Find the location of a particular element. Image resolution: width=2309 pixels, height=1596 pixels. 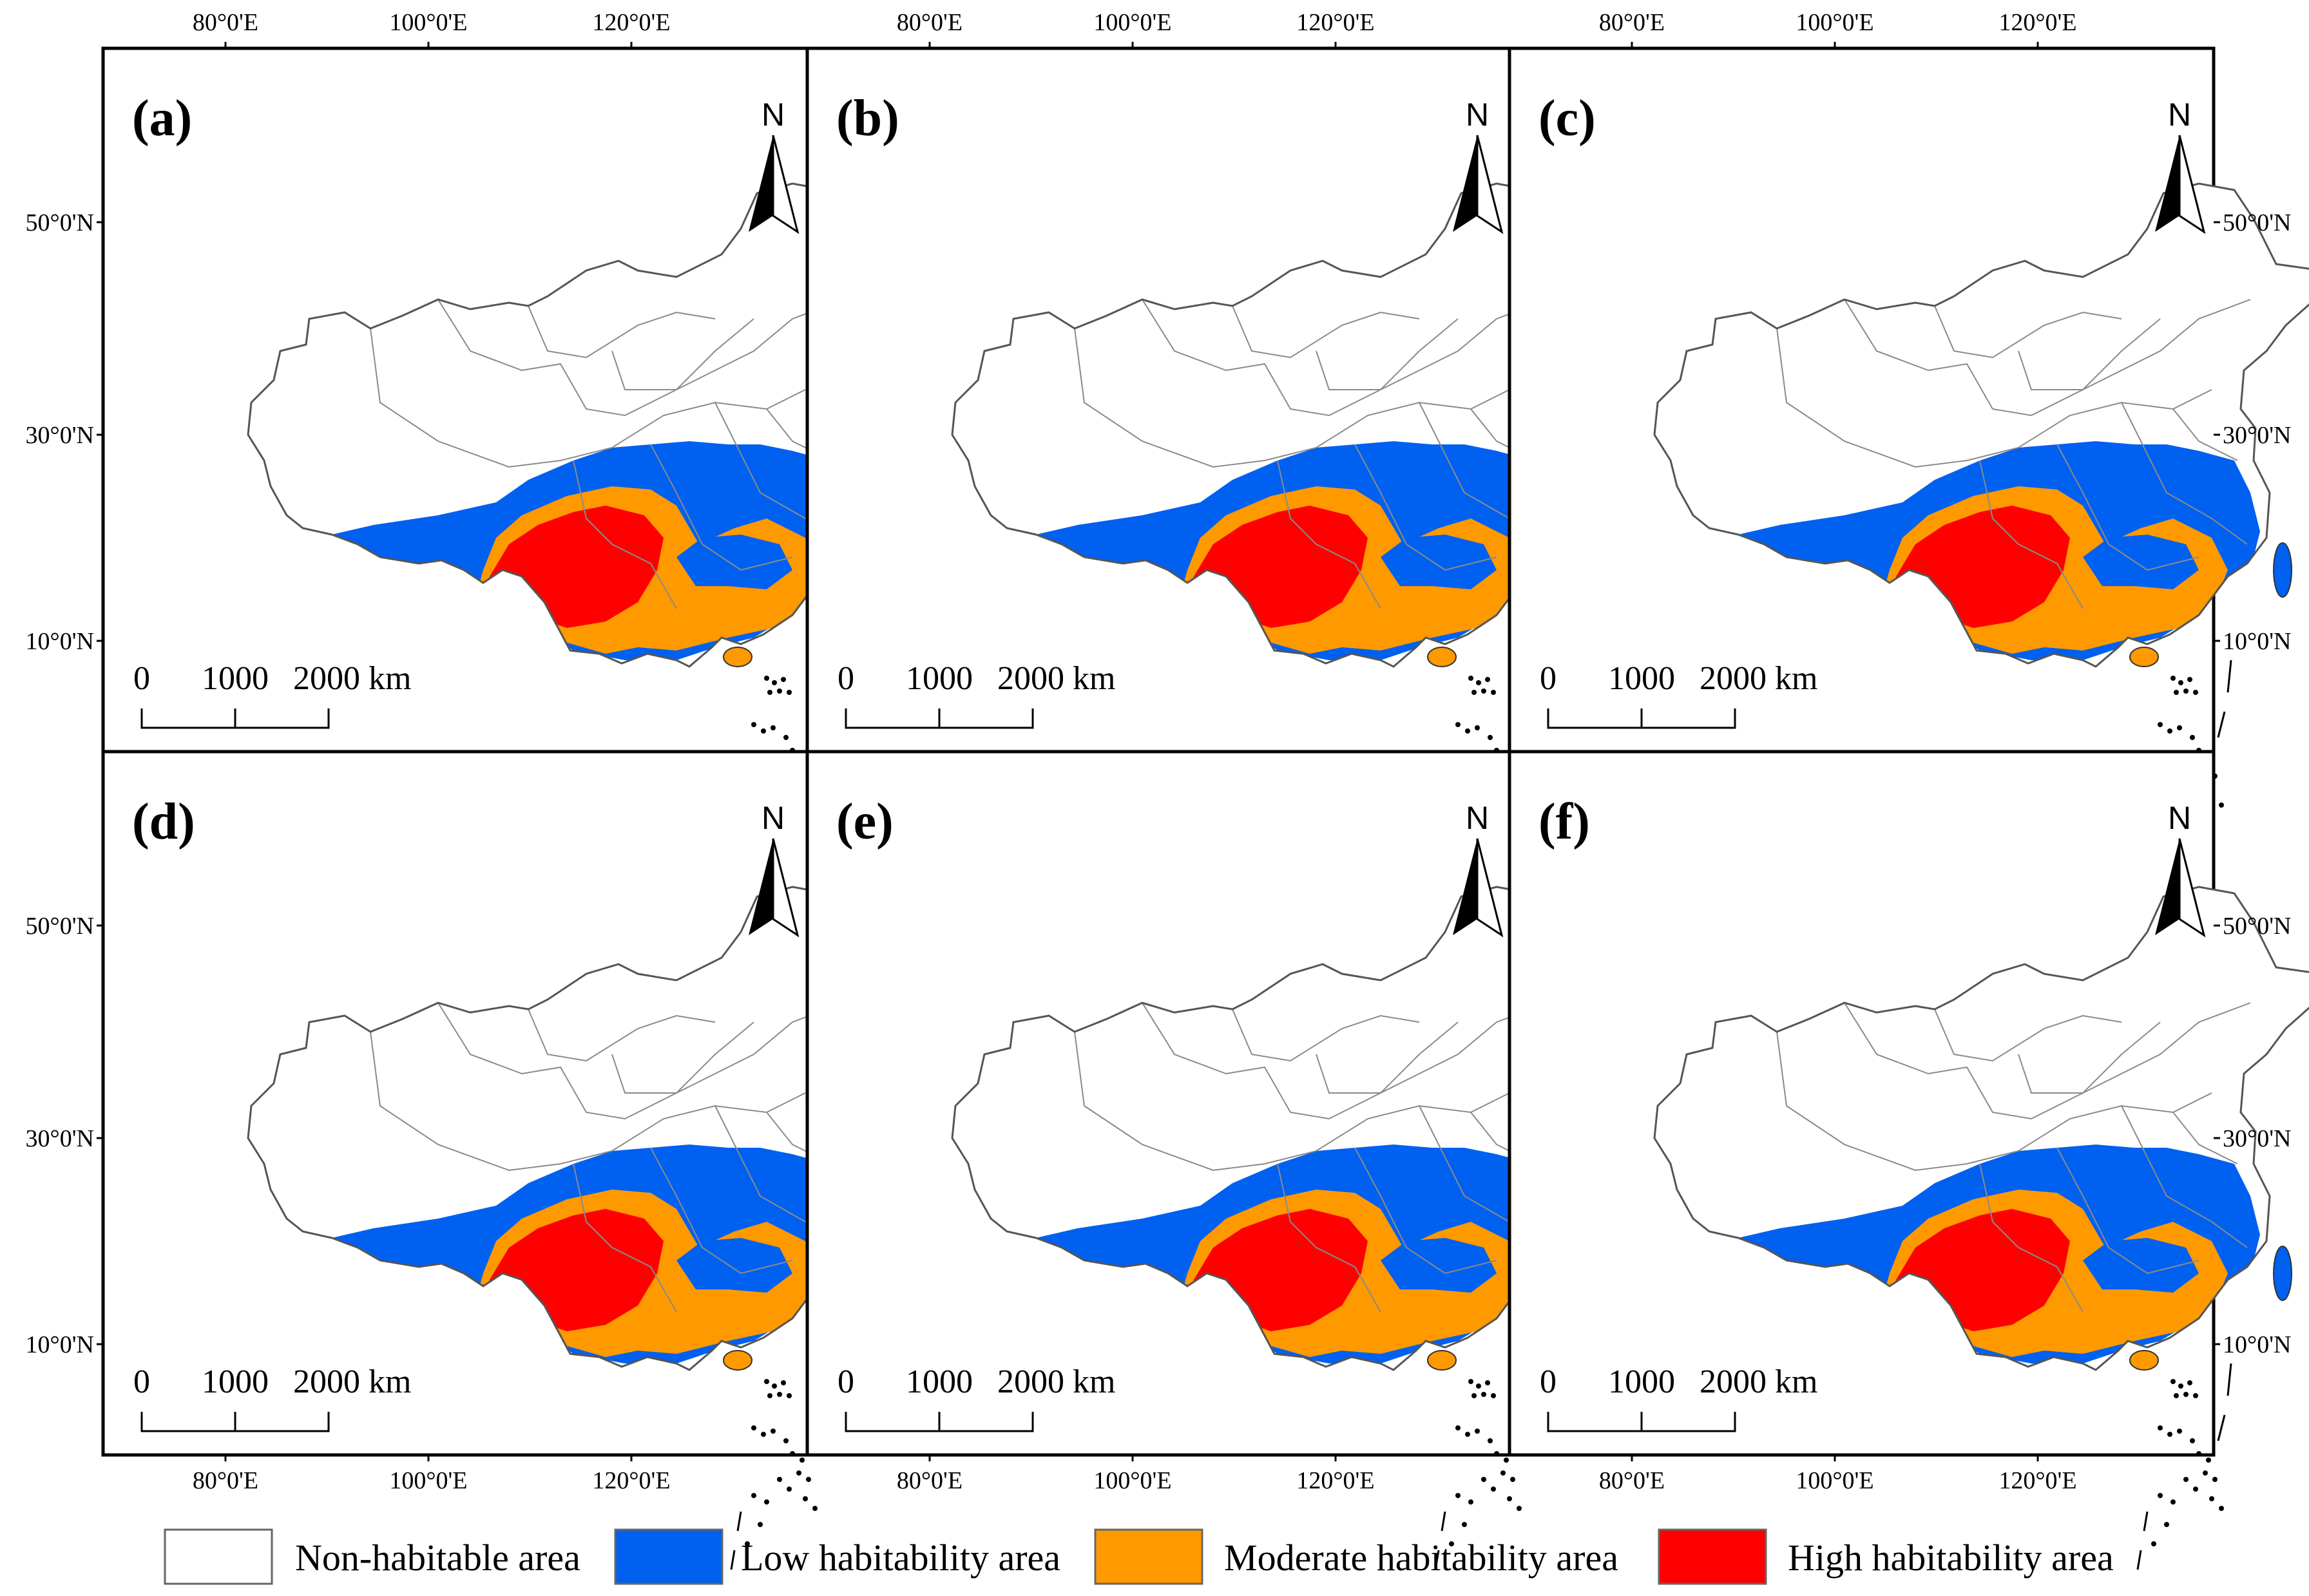

taiwan-island is located at coordinates (2282, 570).